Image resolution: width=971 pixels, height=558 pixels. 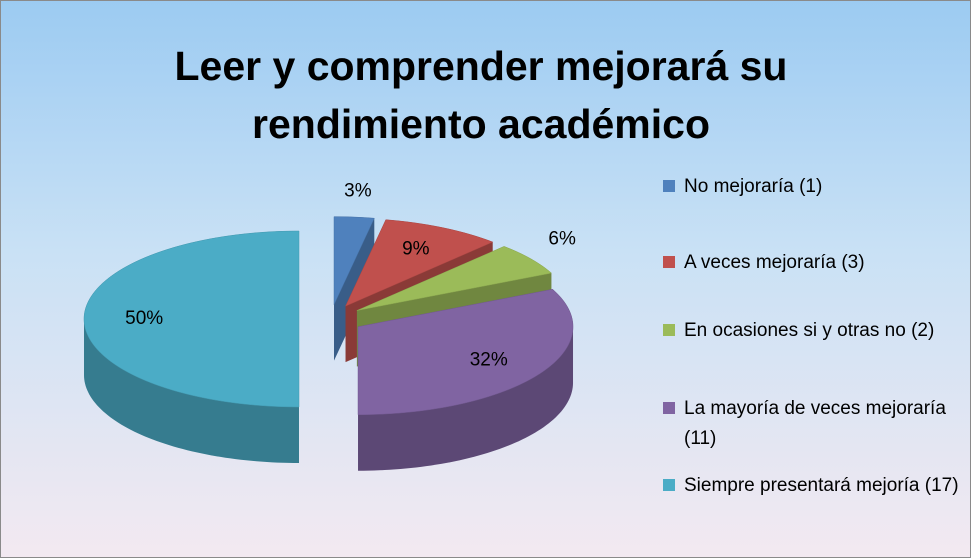 I want to click on legend-label: Siempre presentará mejoría (17), so click(x=821, y=485).